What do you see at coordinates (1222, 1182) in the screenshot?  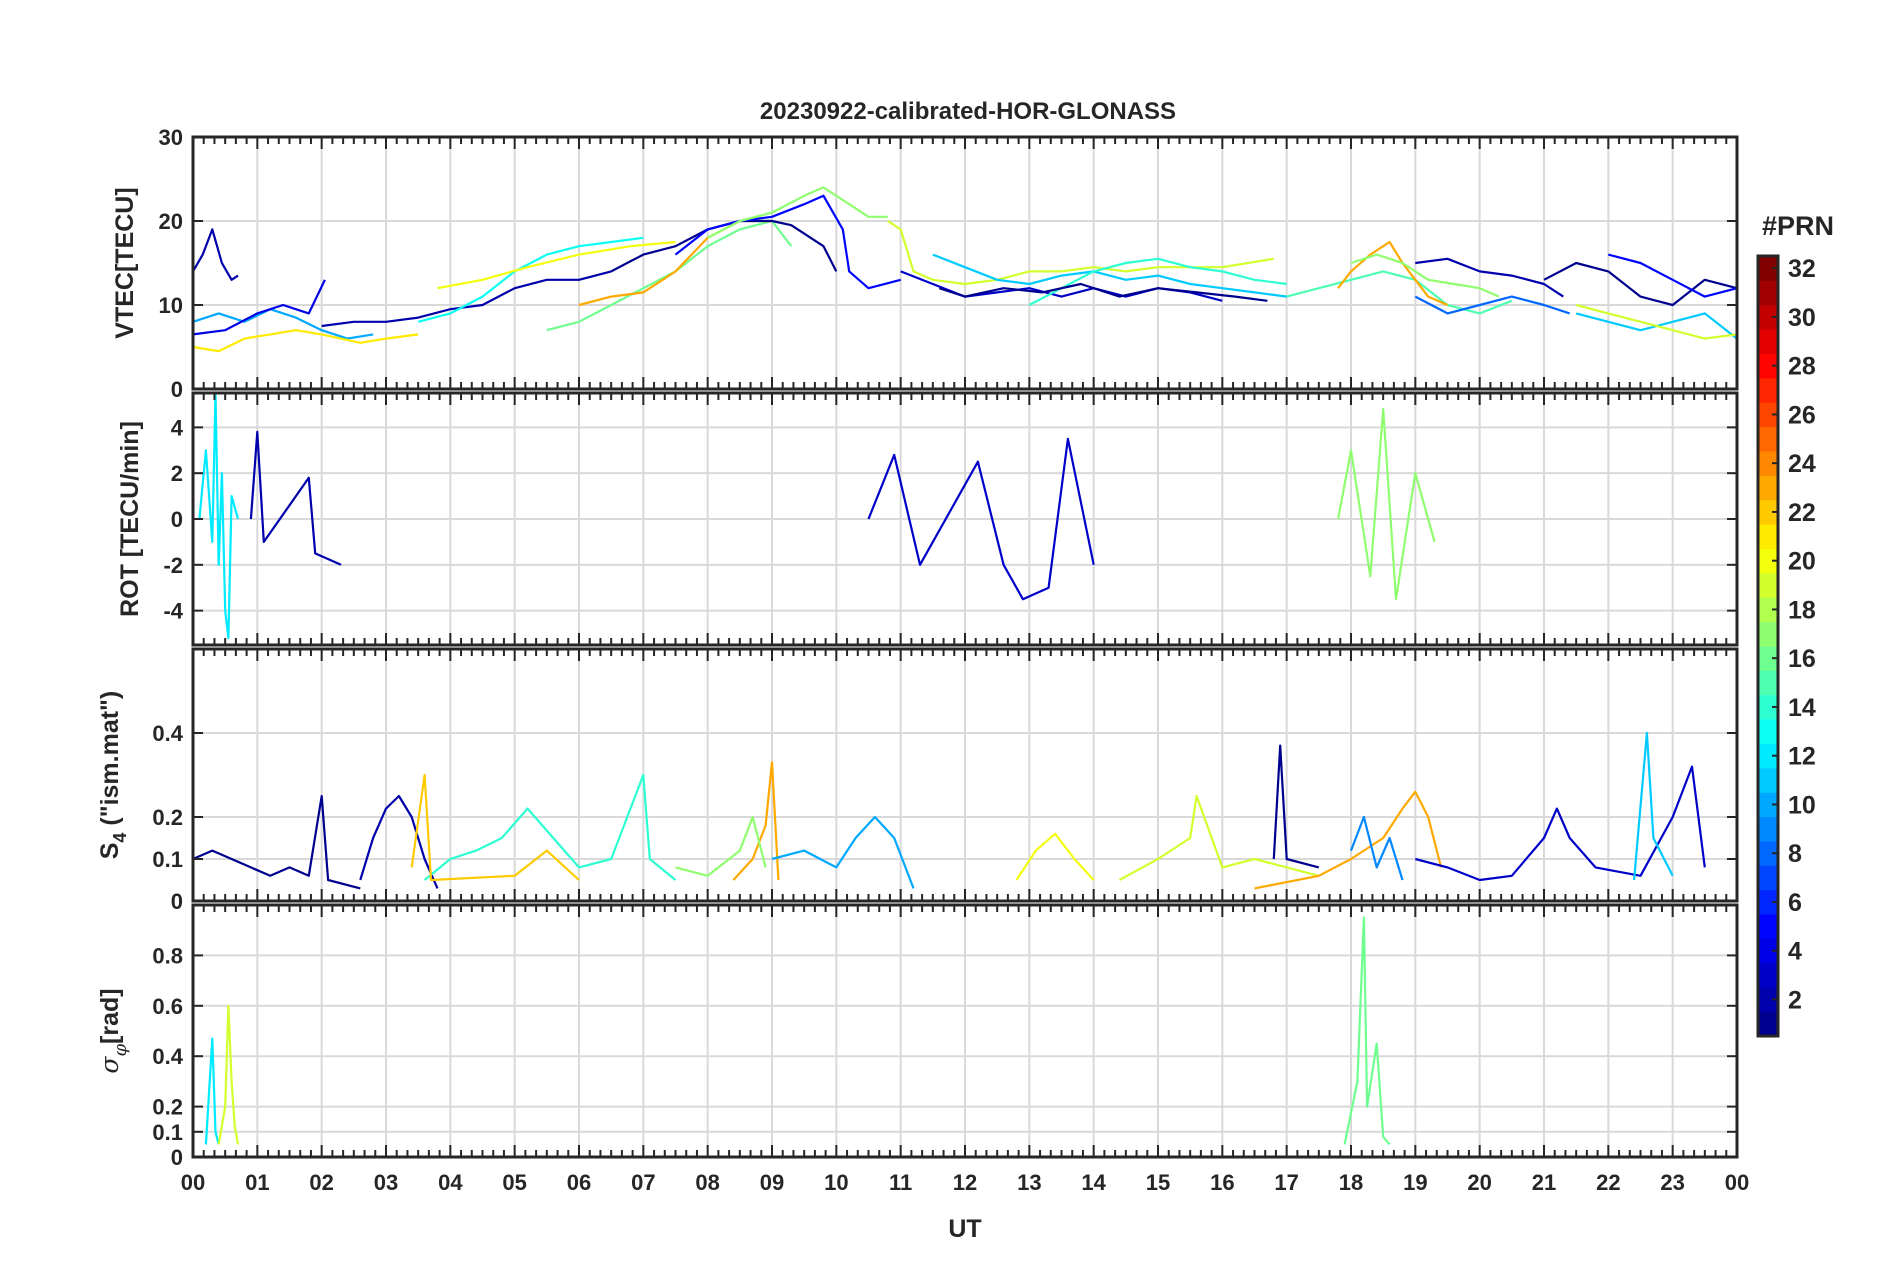 I see `x-tick-label: 16` at bounding box center [1222, 1182].